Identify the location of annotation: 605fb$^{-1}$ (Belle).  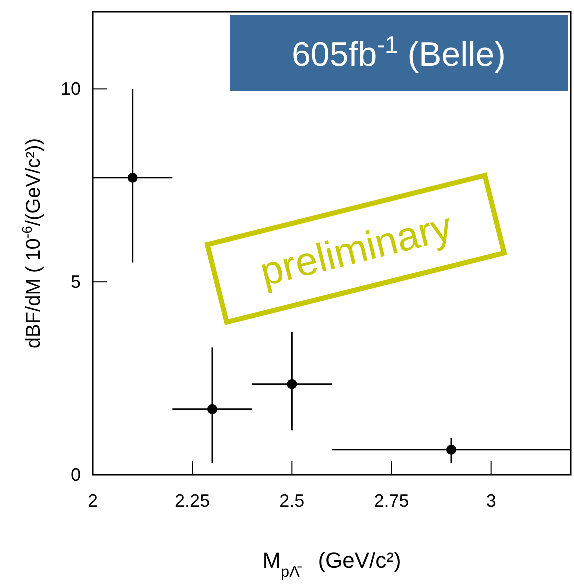
(399, 53).